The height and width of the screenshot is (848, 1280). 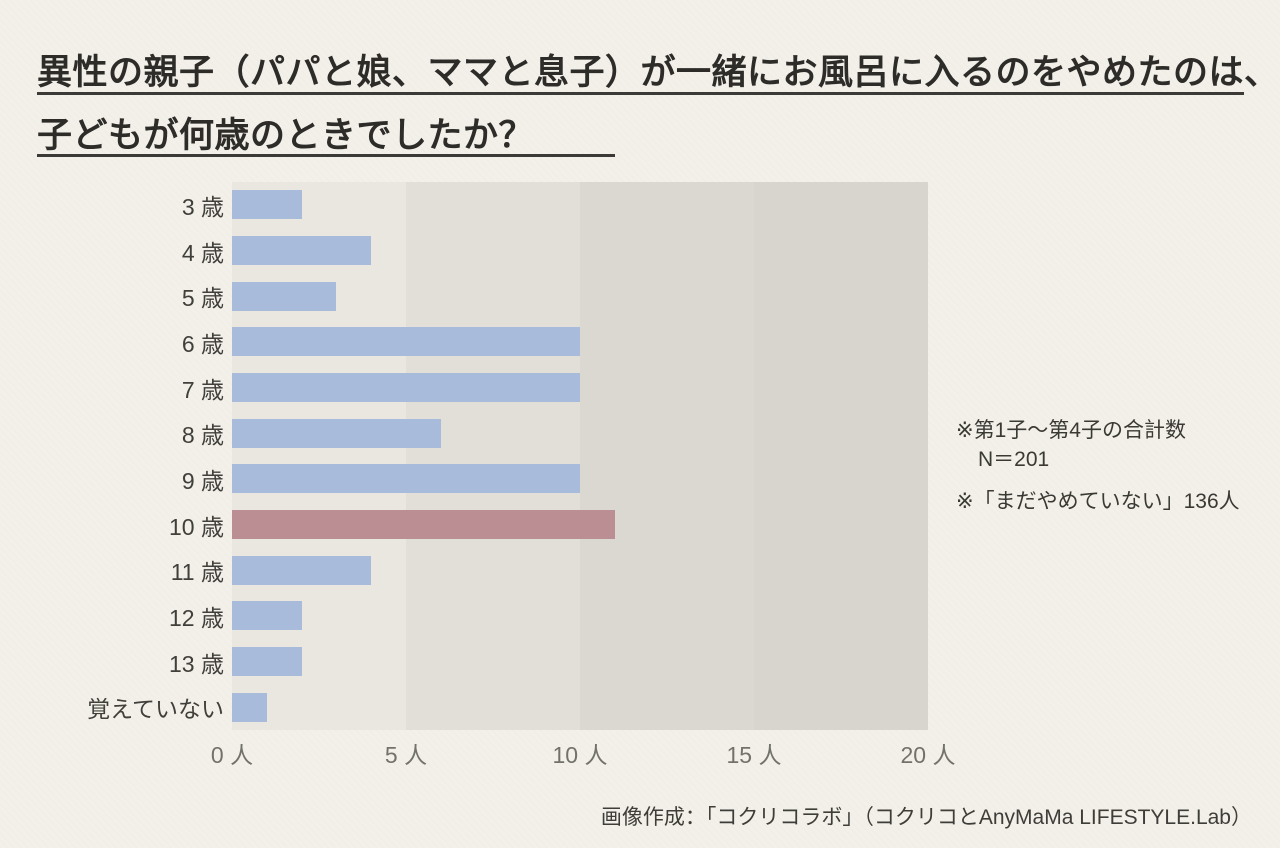 What do you see at coordinates (580, 755) in the screenshot?
I see `x-axis-tick-label: 10 人` at bounding box center [580, 755].